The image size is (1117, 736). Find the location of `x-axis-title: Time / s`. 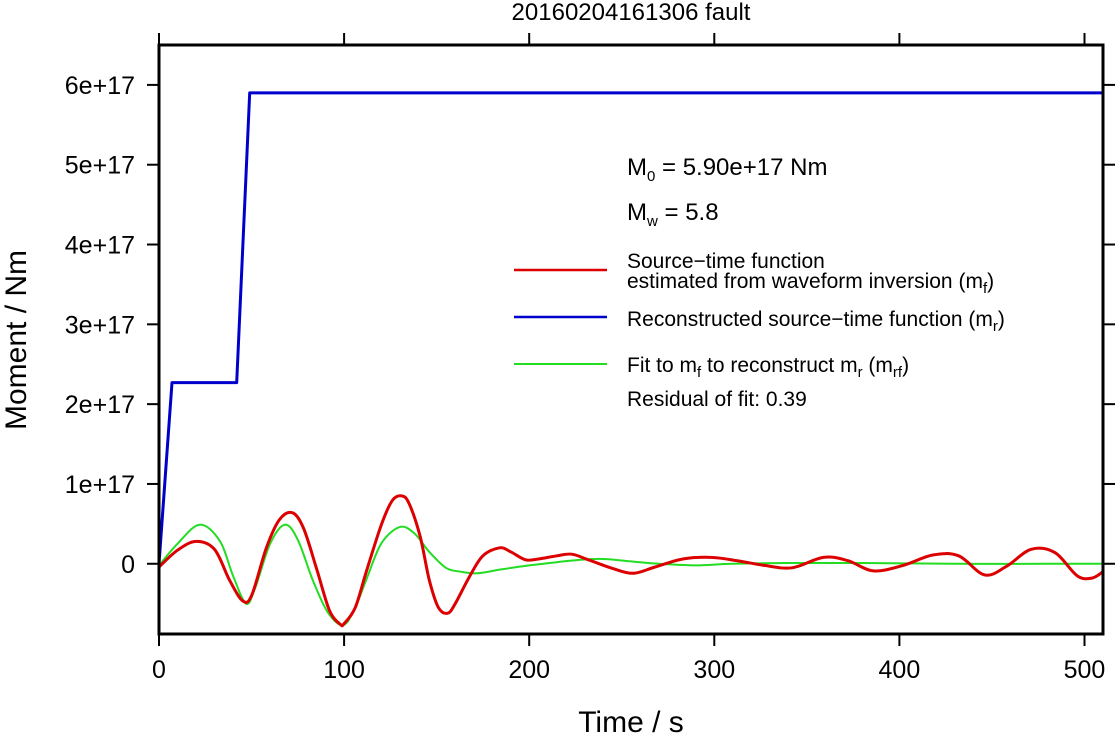

x-axis-title: Time / s is located at coordinates (631, 721).